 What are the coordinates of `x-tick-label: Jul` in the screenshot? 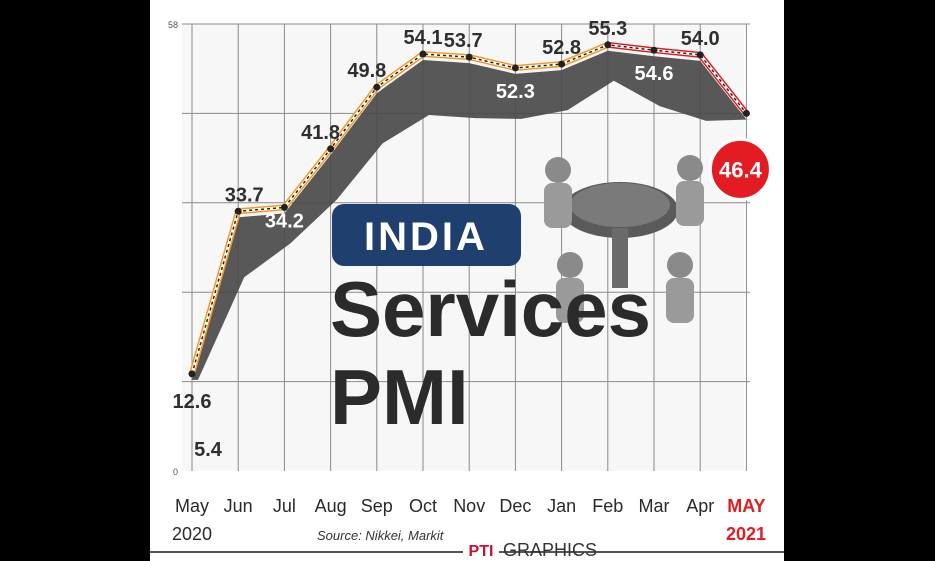 It's located at (284, 506).